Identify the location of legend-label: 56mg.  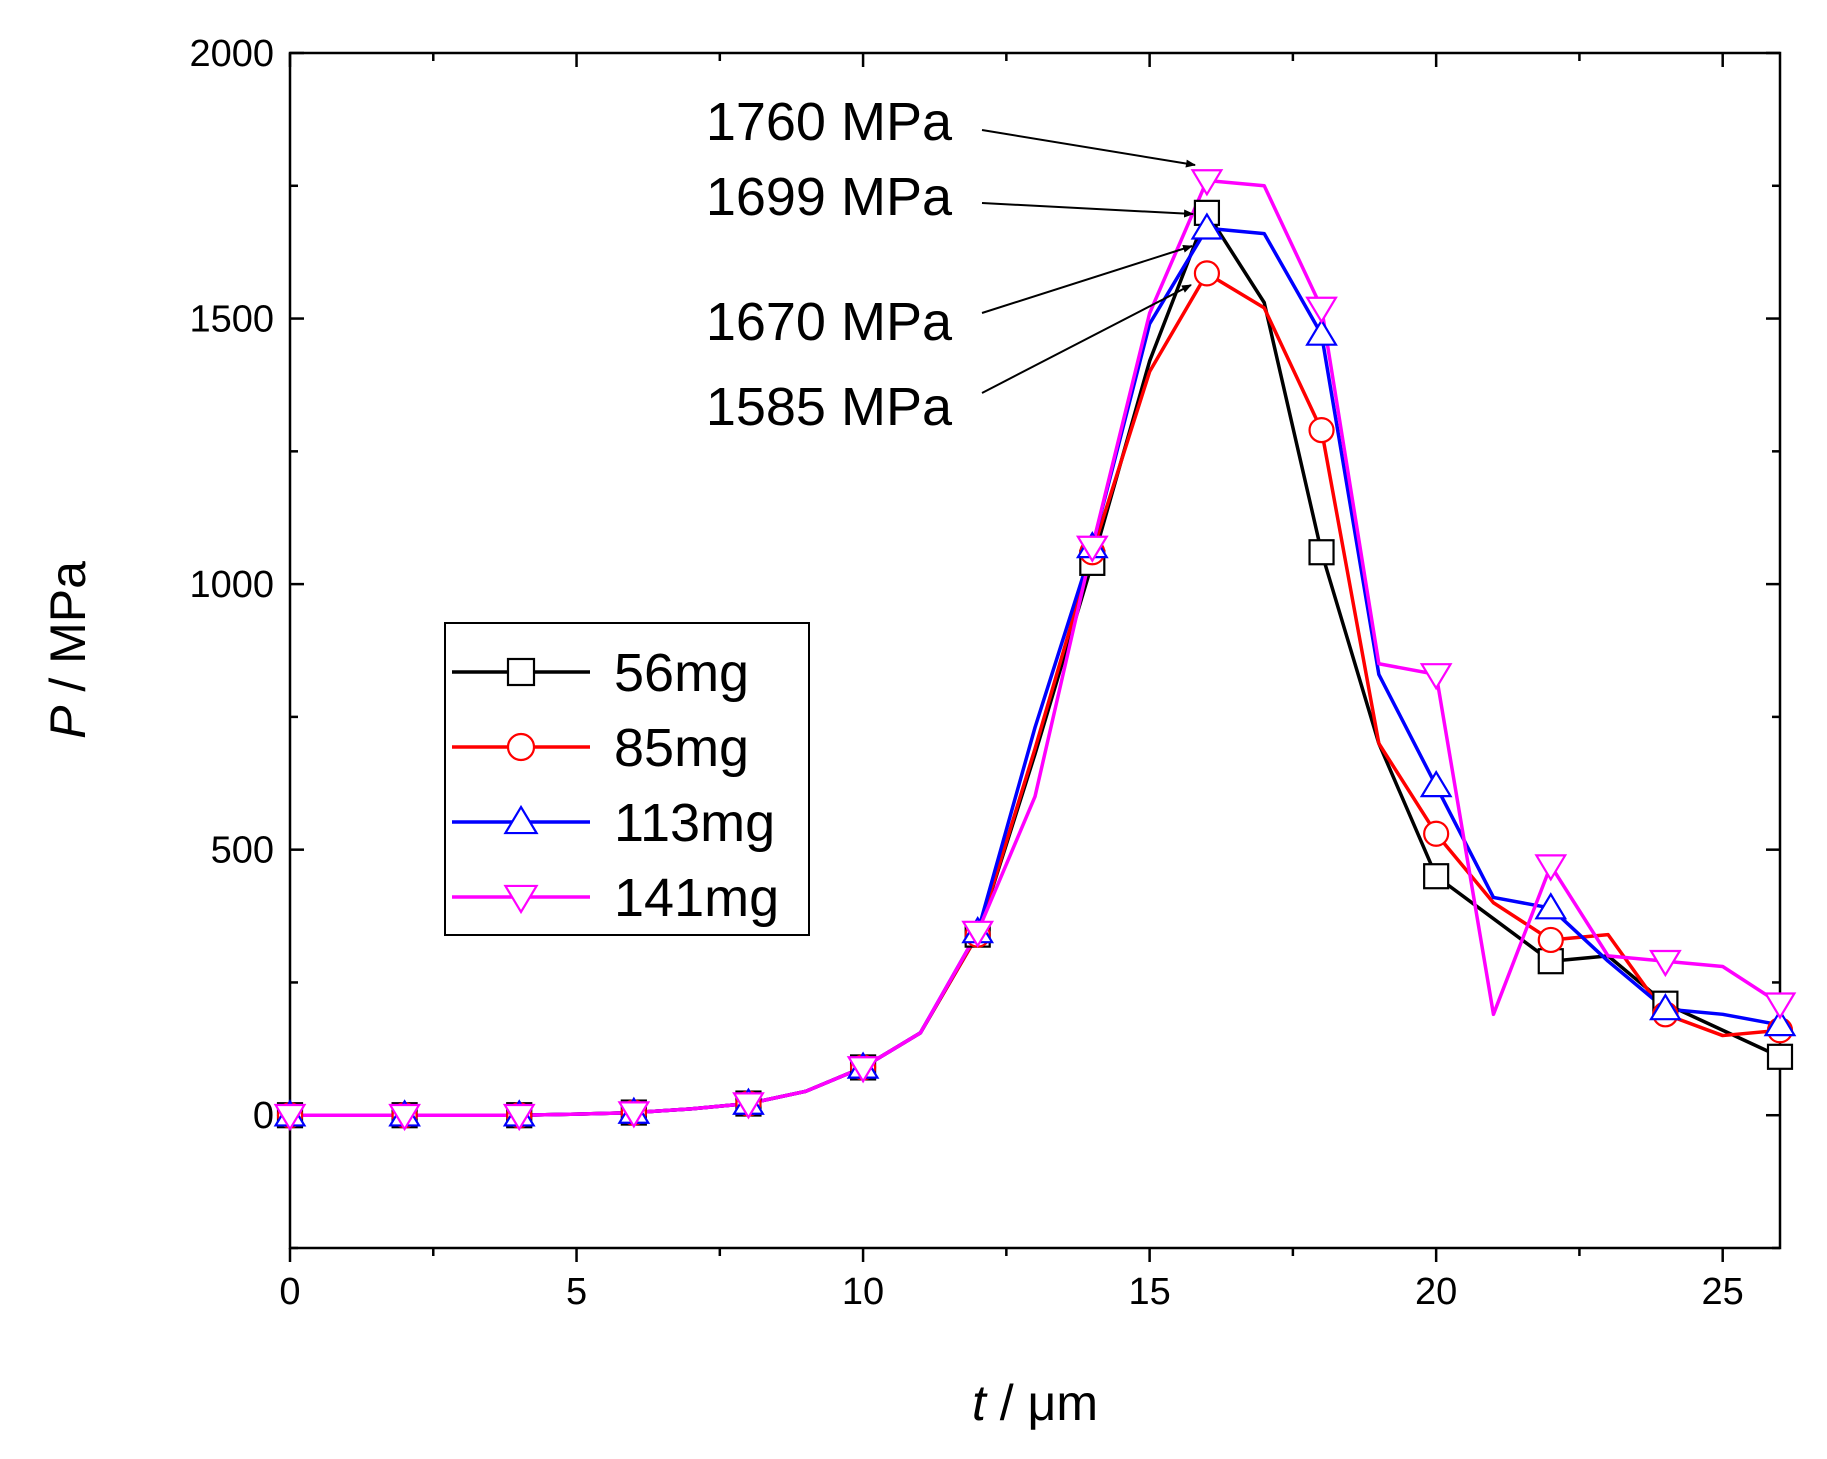
(681, 673).